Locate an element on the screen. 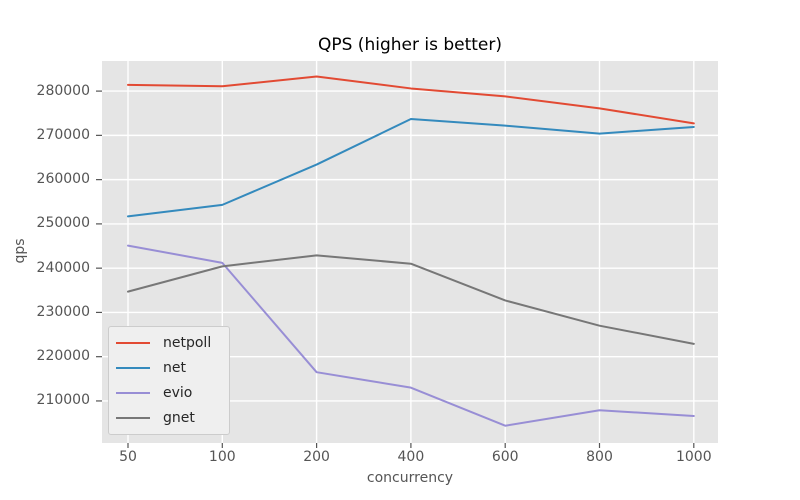  series-line-netpoll is located at coordinates (411, 100).